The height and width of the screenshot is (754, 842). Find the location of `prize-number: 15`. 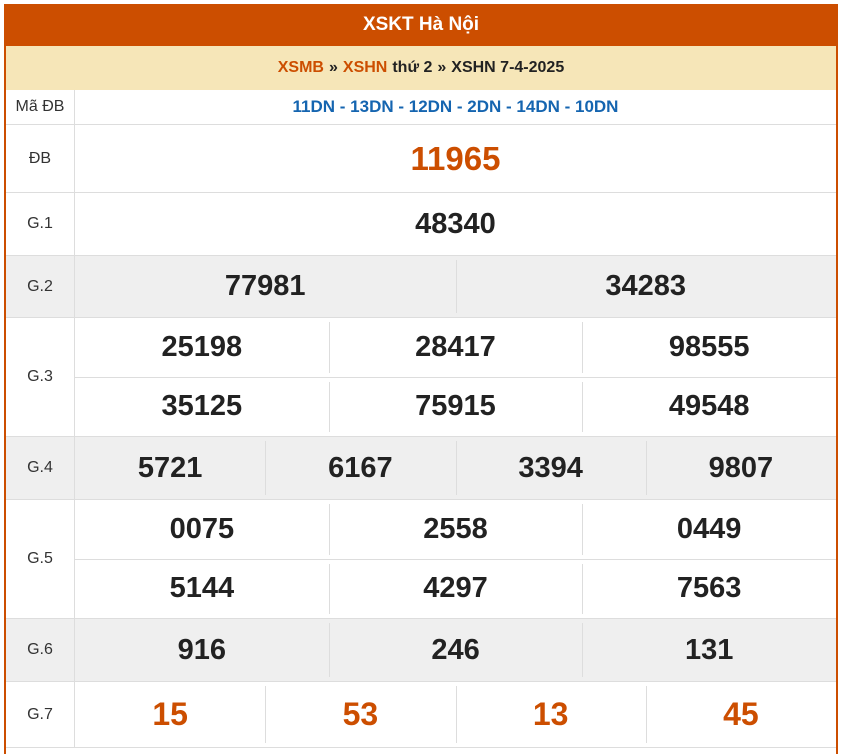

prize-number: 15 is located at coordinates (170, 714).